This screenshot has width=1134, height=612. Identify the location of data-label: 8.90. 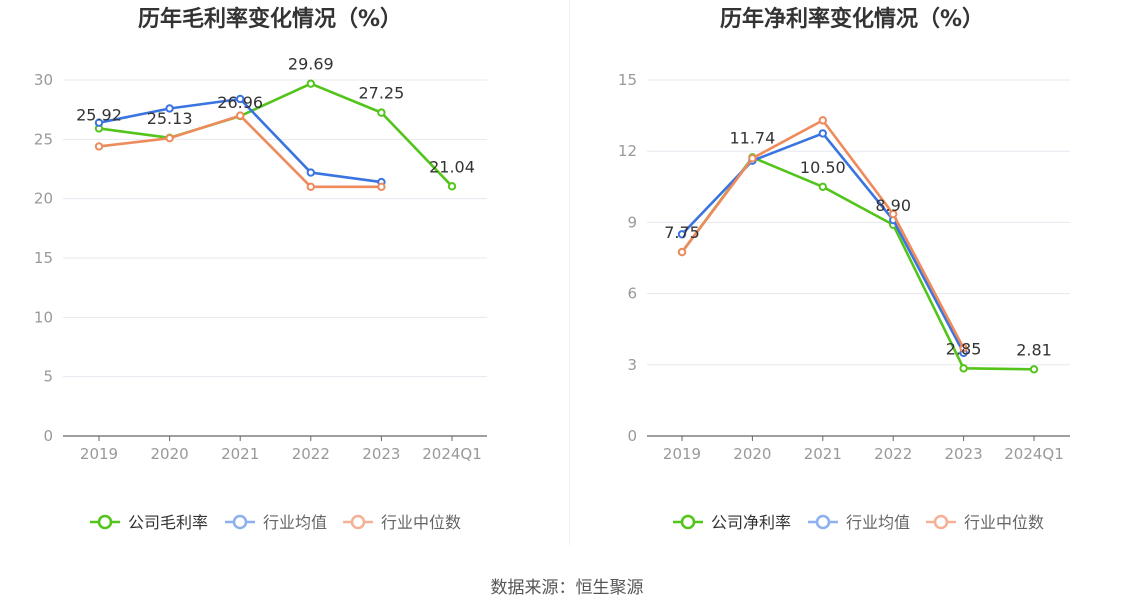
(893, 205).